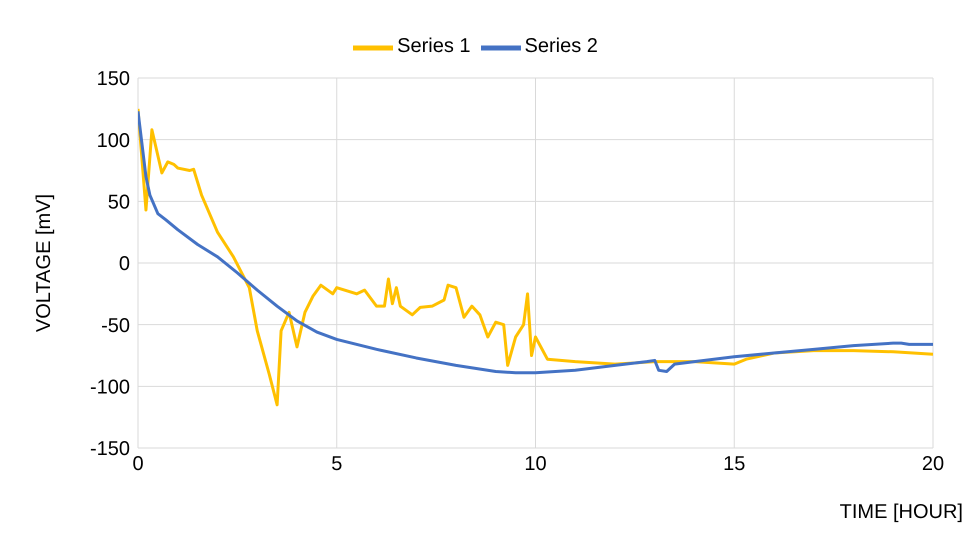 The height and width of the screenshot is (538, 975). I want to click on x-axis-title: TIME [HOUR], so click(901, 512).